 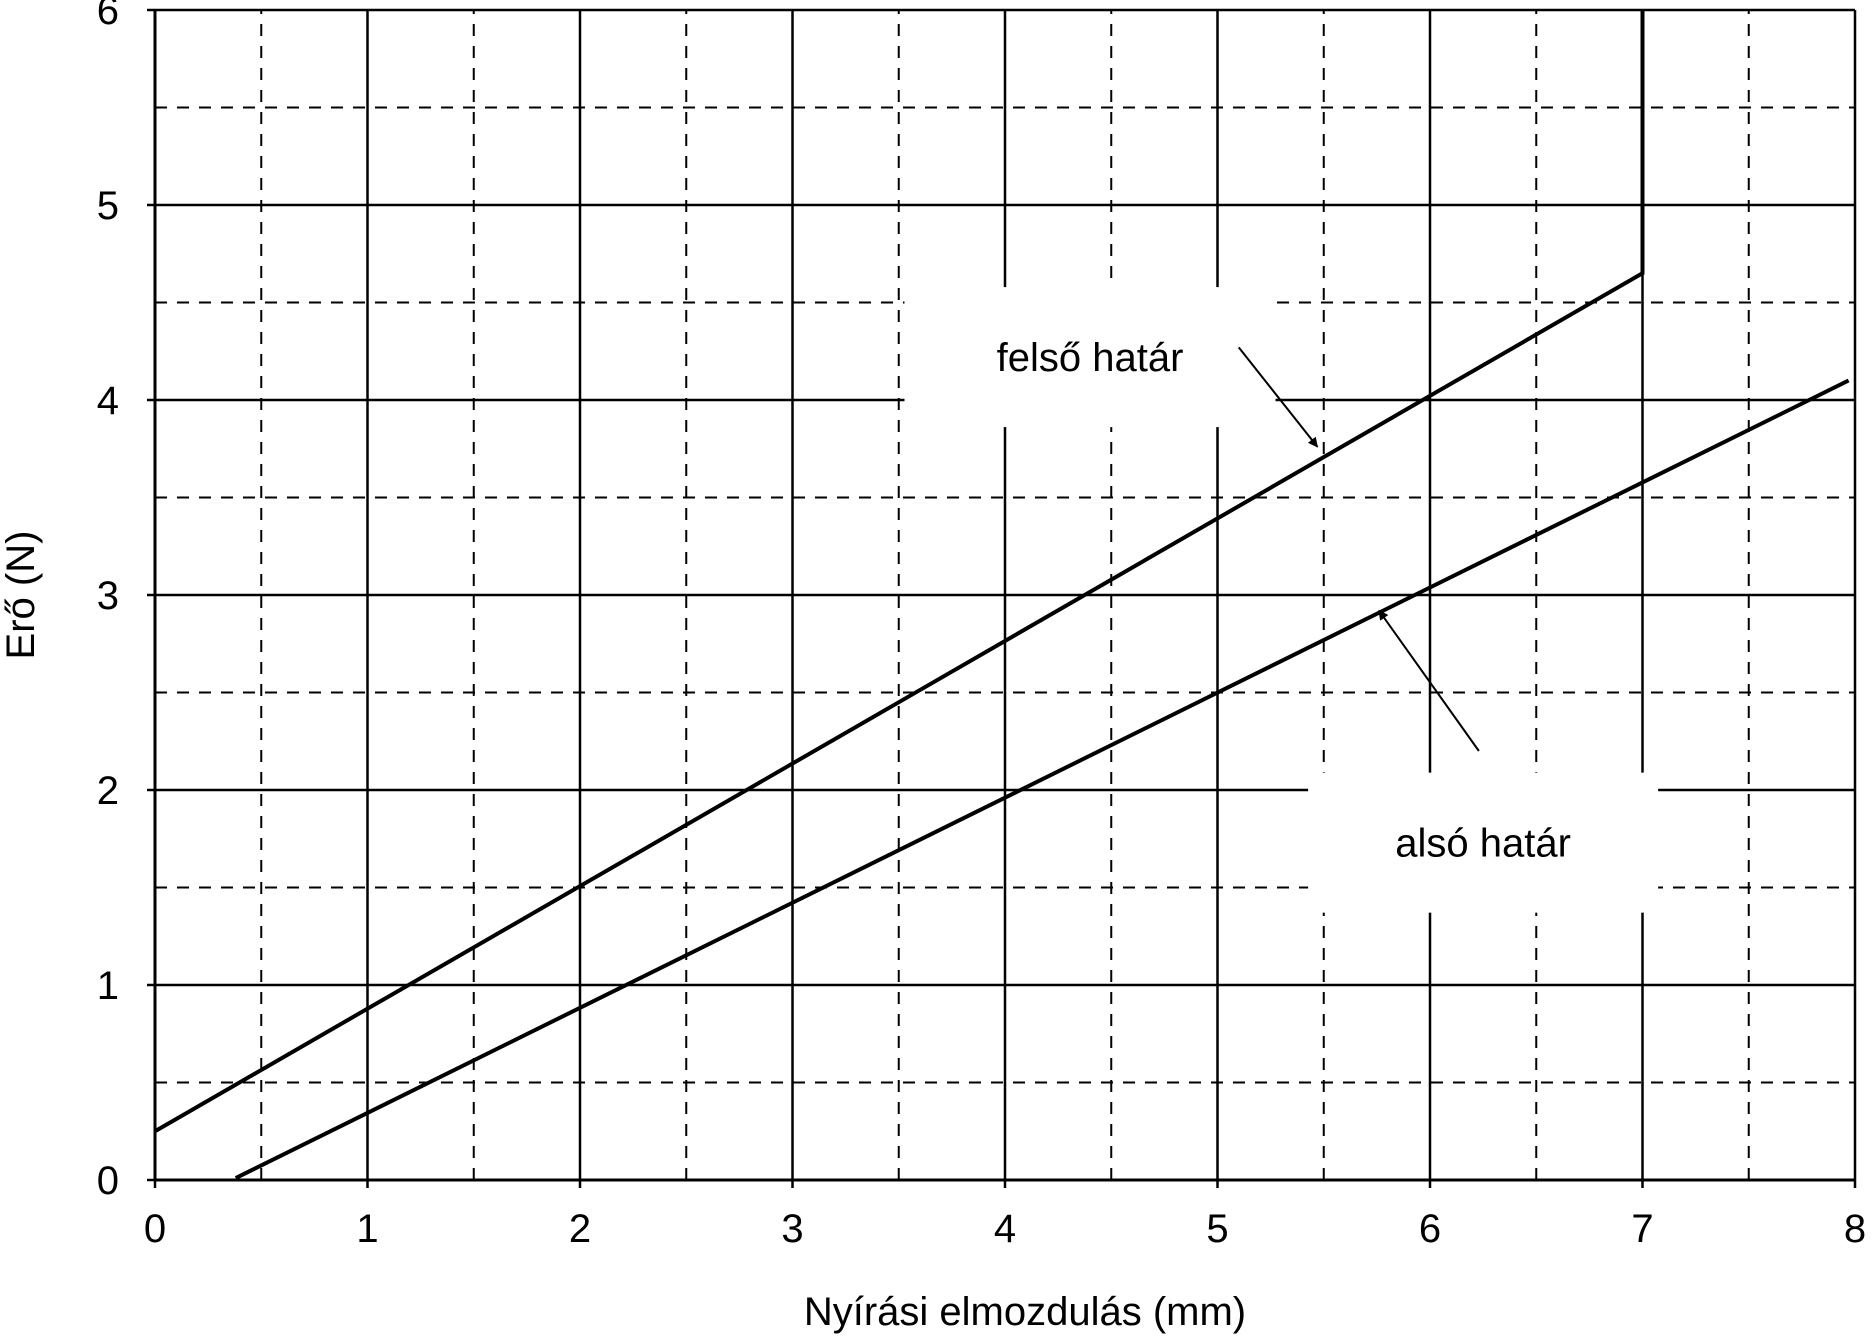 What do you see at coordinates (108, 986) in the screenshot?
I see `y-tick-label: 1` at bounding box center [108, 986].